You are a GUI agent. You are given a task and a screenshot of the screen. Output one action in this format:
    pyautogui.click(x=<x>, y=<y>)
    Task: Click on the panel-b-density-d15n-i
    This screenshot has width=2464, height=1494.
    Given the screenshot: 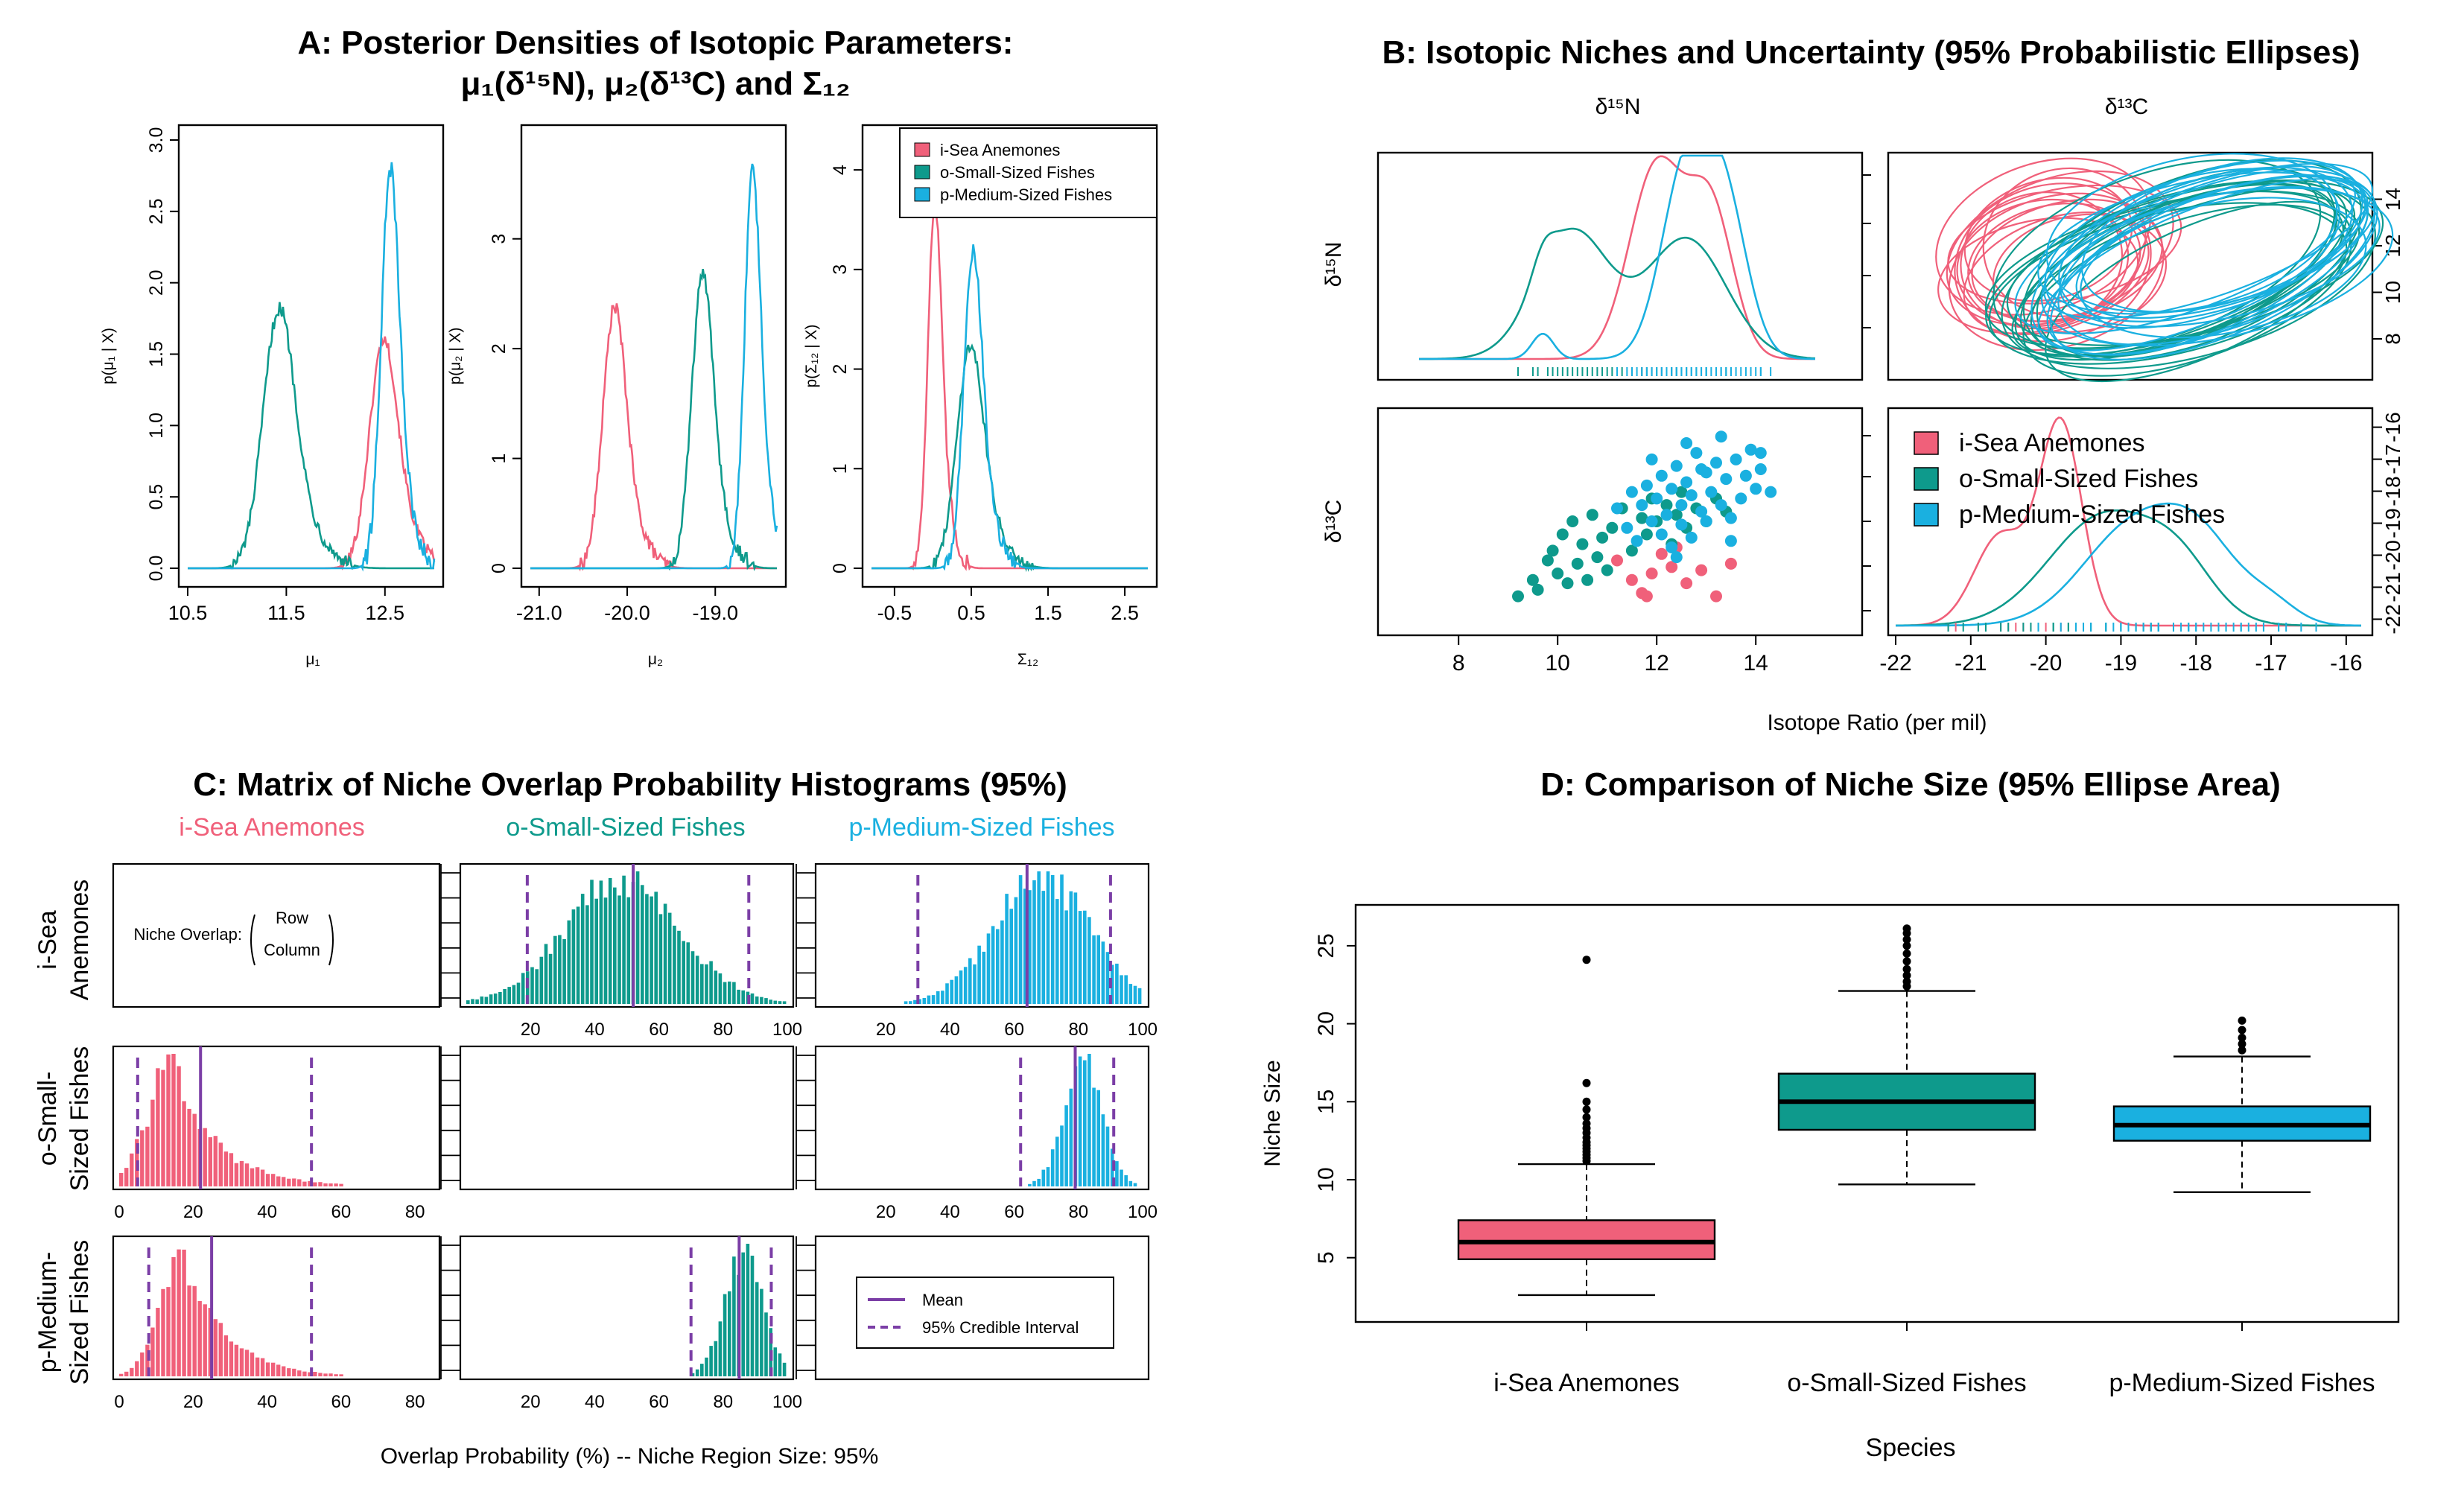 What is the action you would take?
    pyautogui.click(x=1617, y=257)
    